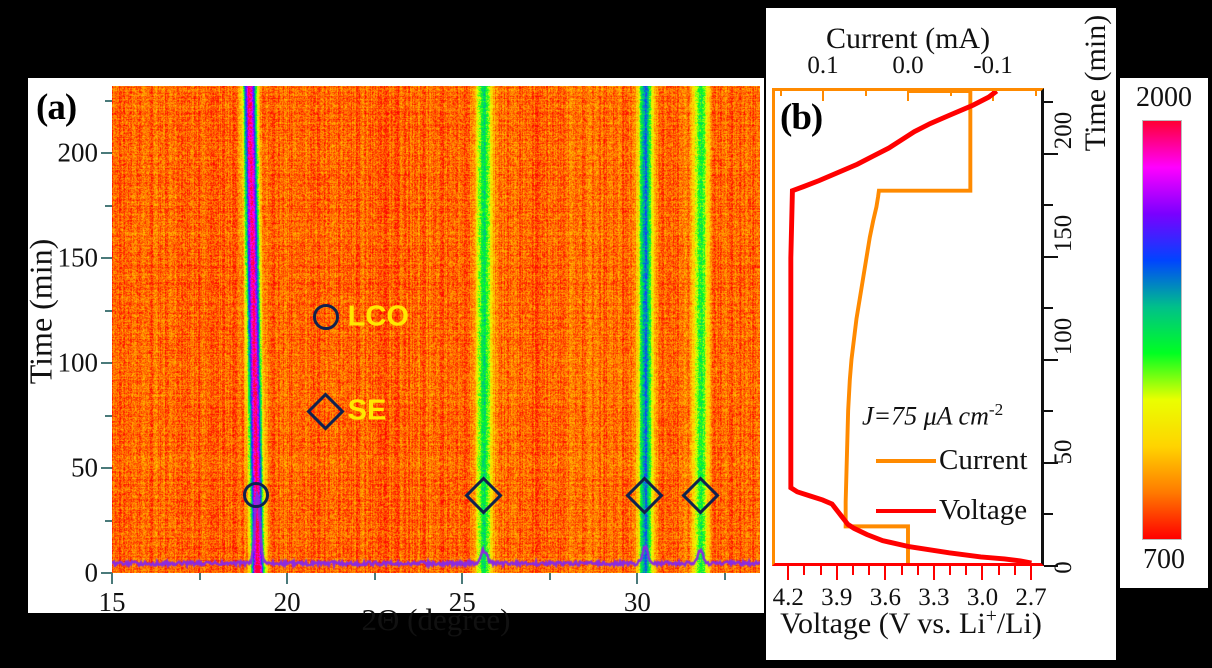  What do you see at coordinates (906, 460) in the screenshot?
I see `legend-swatch-current` at bounding box center [906, 460].